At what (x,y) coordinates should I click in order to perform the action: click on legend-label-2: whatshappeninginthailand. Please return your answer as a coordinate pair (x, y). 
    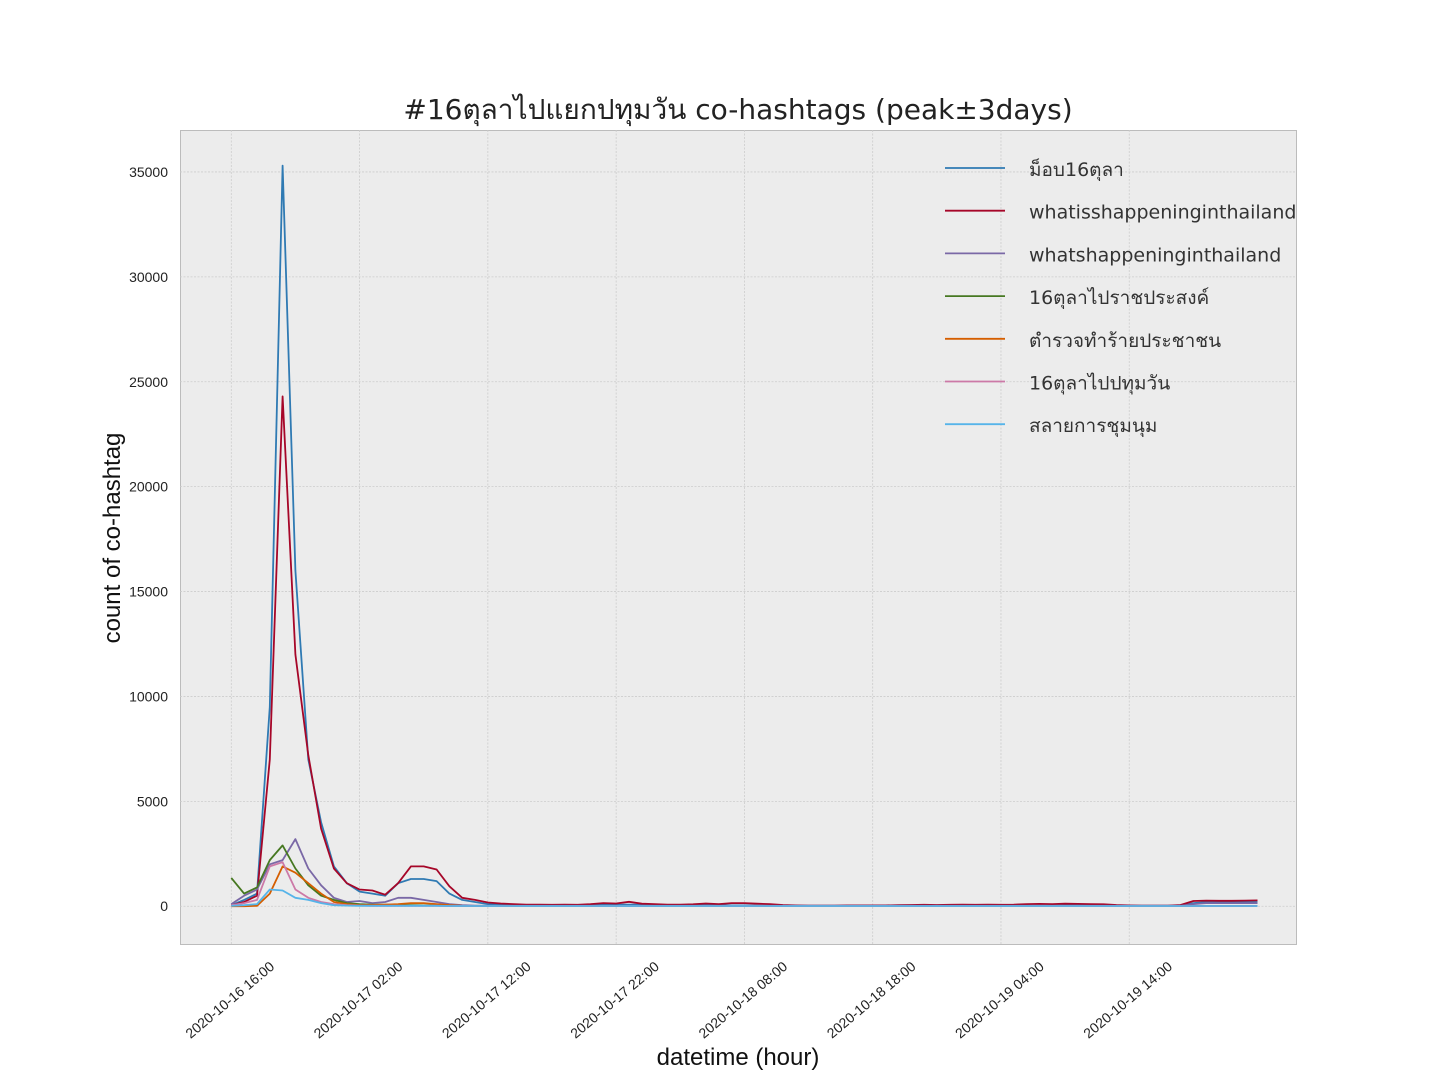
    Looking at the image, I should click on (1155, 255).